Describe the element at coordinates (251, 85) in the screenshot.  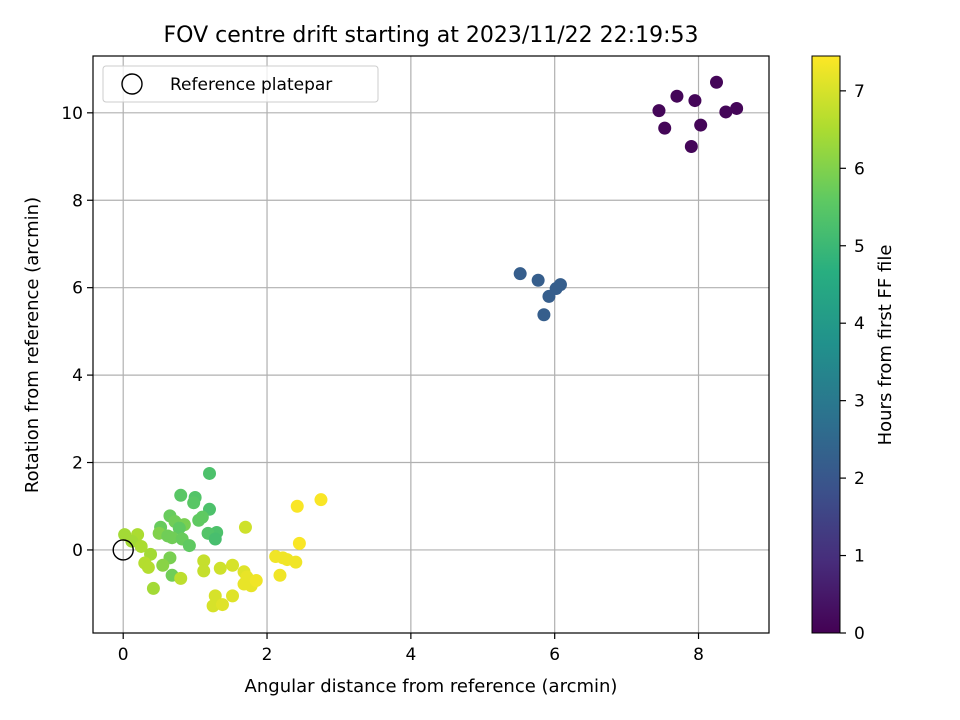
I see `legend-label: Reference platepar` at that location.